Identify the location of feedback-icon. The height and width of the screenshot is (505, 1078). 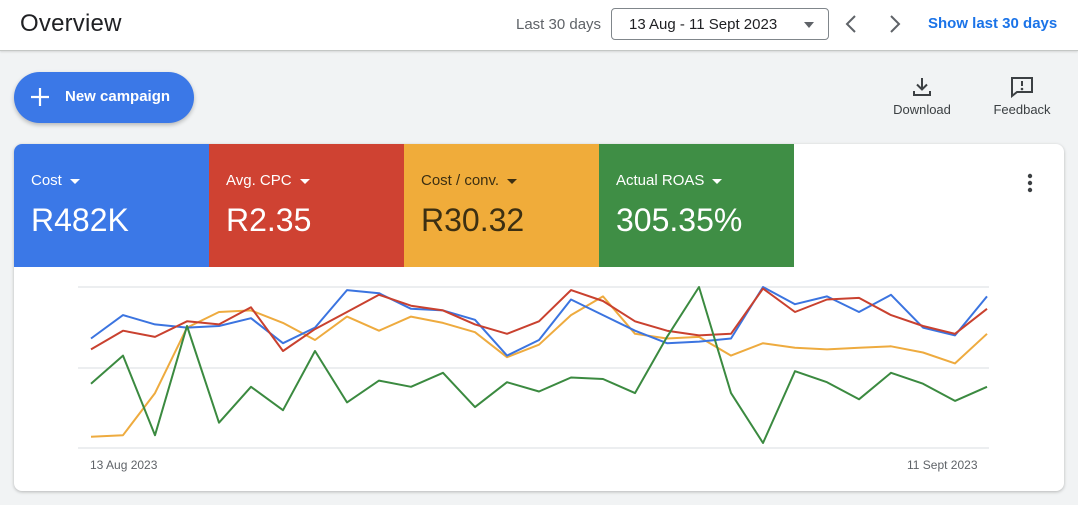
(1022, 87).